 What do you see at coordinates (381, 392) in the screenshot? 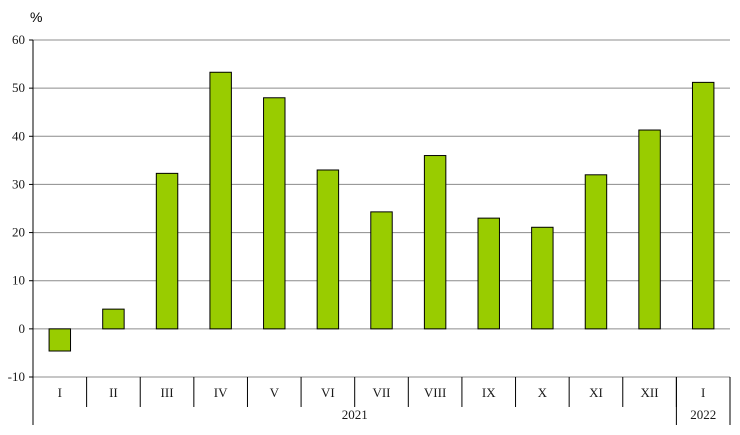
I see `x-tick-label: VII` at bounding box center [381, 392].